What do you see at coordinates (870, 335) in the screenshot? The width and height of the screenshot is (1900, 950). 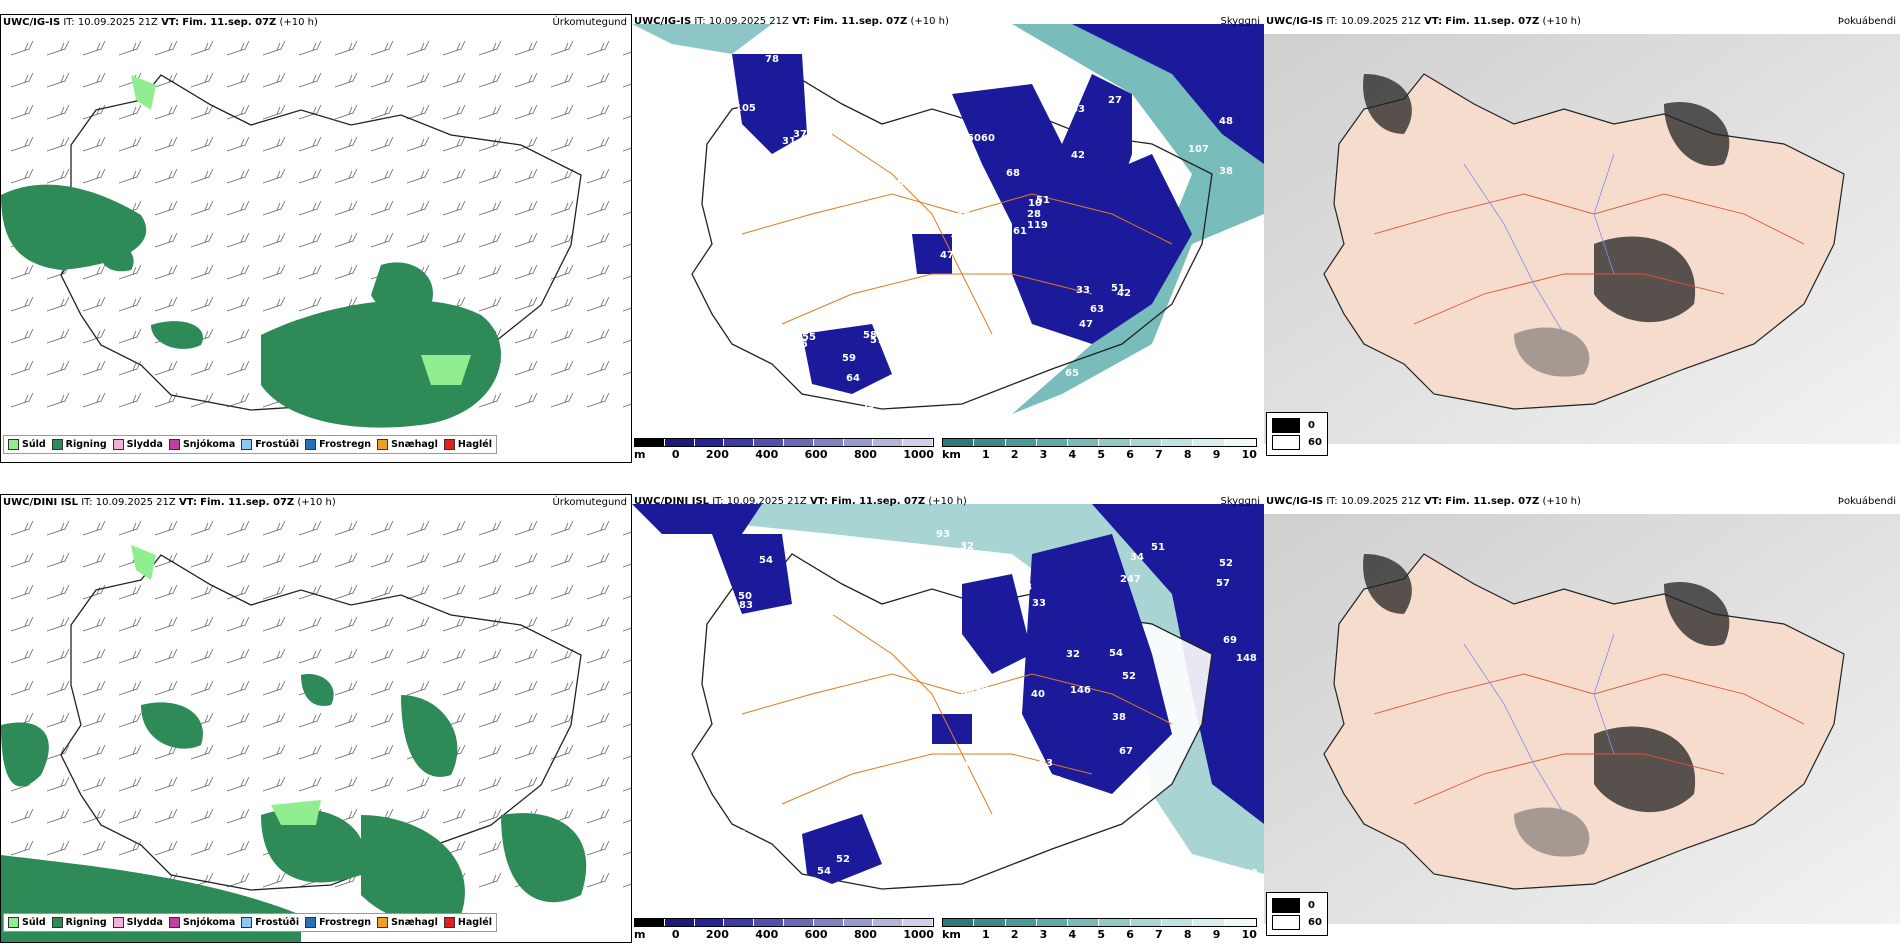 I see `cloud-height-label: 58` at bounding box center [870, 335].